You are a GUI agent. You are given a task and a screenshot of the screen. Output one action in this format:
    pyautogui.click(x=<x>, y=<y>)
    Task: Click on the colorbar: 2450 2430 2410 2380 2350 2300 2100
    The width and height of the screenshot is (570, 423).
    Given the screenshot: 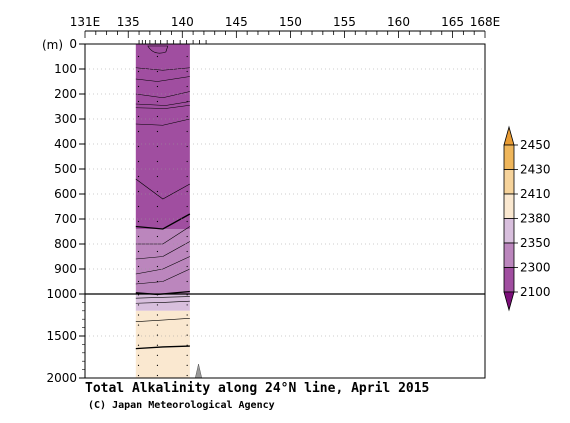 What is the action you would take?
    pyautogui.click(x=527, y=218)
    